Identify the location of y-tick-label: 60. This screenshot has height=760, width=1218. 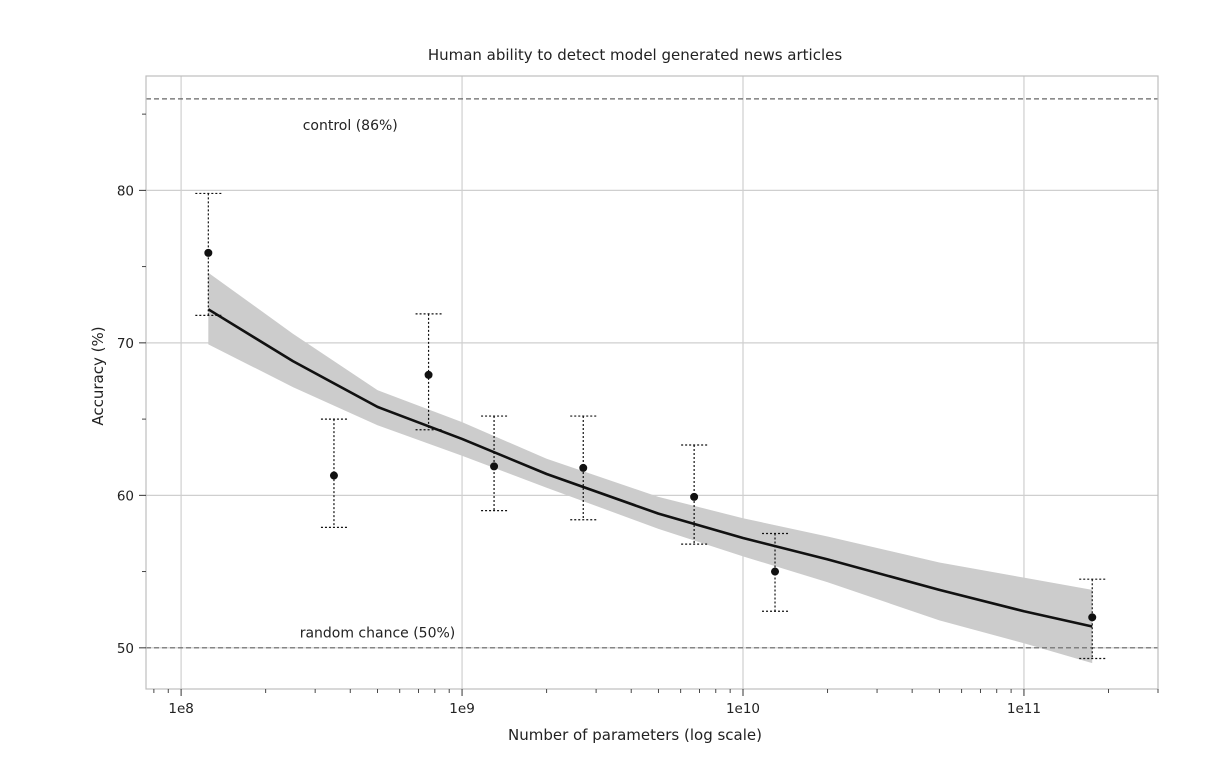
(125, 496).